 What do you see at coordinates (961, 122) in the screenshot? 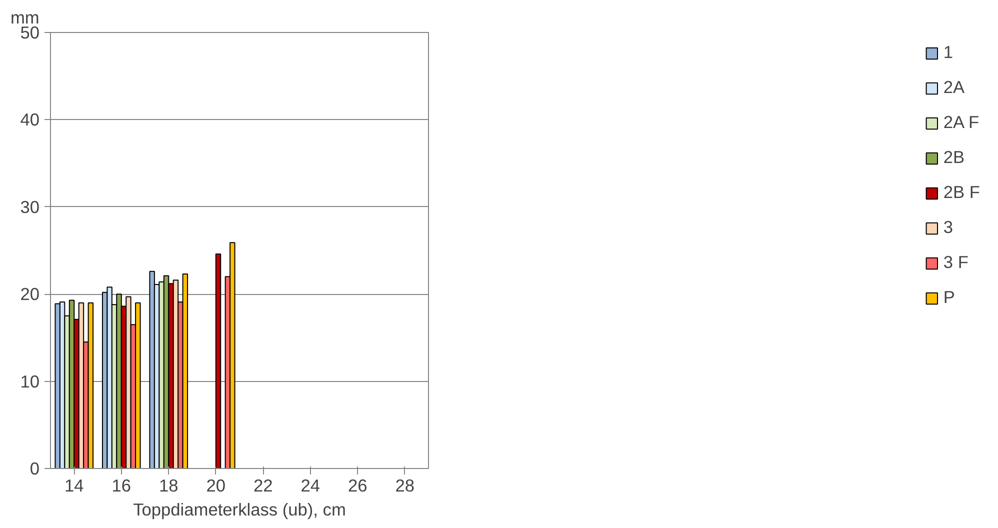
I see `legend-label: 2A F` at bounding box center [961, 122].